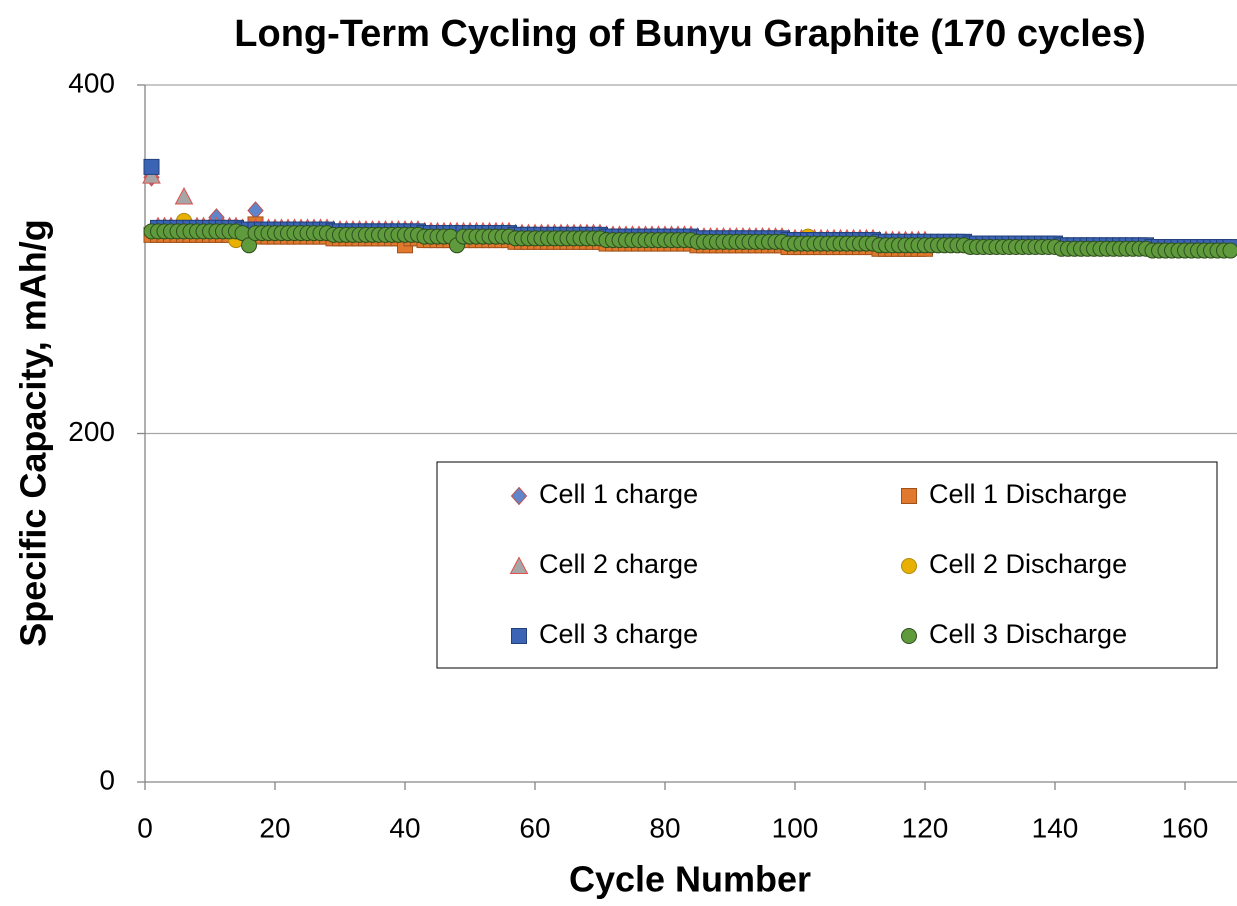 The image size is (1237, 906). I want to click on legend-label: Cell 3 charge, so click(618, 634).